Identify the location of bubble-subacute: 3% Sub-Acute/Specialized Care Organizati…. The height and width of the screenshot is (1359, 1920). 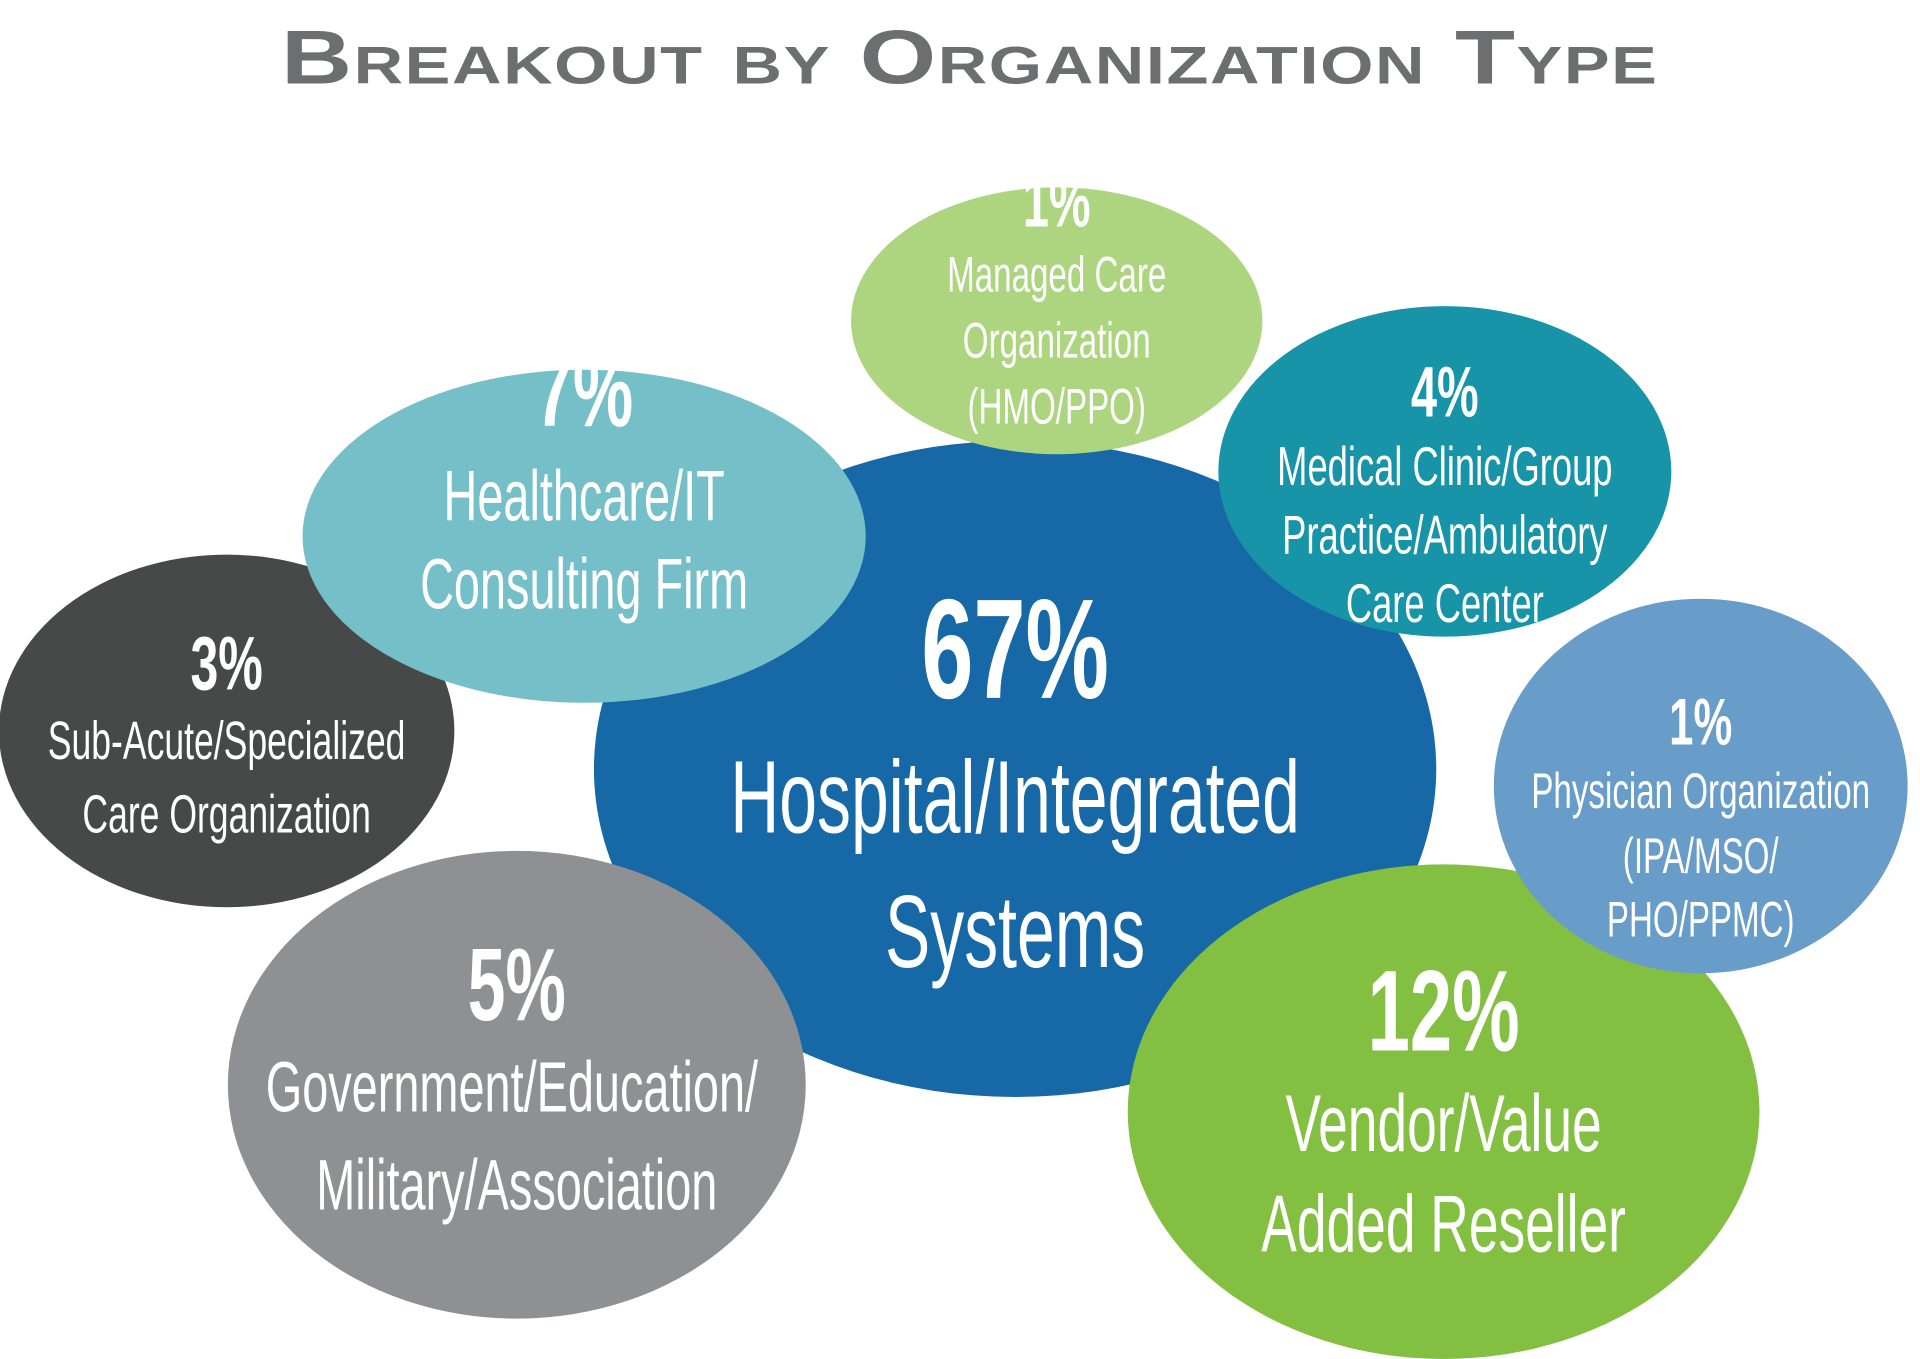
(227, 731).